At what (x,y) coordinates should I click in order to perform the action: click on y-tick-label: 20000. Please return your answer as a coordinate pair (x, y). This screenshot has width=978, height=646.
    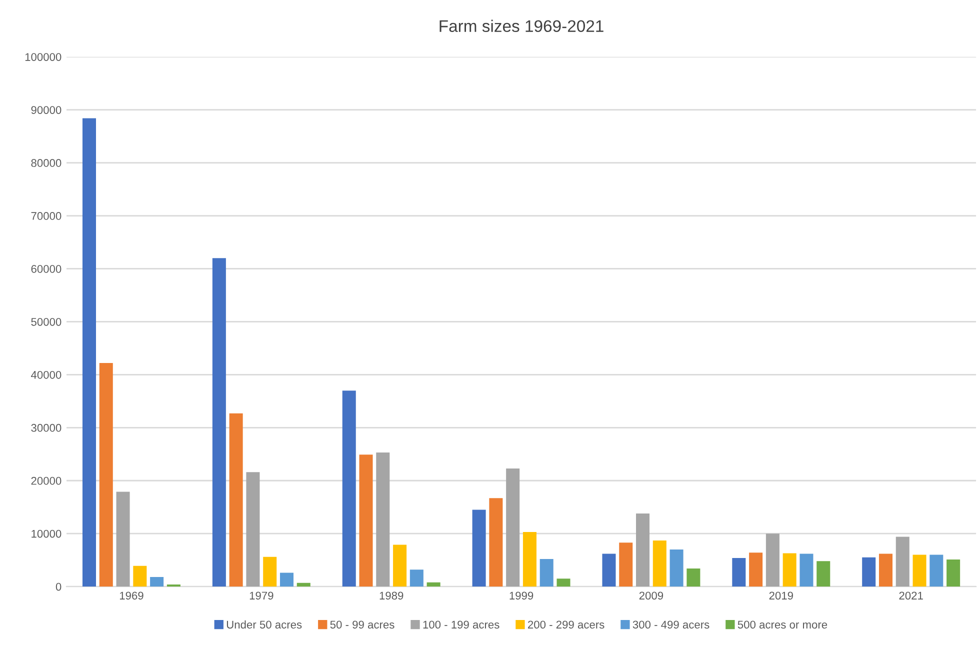
    Looking at the image, I should click on (46, 480).